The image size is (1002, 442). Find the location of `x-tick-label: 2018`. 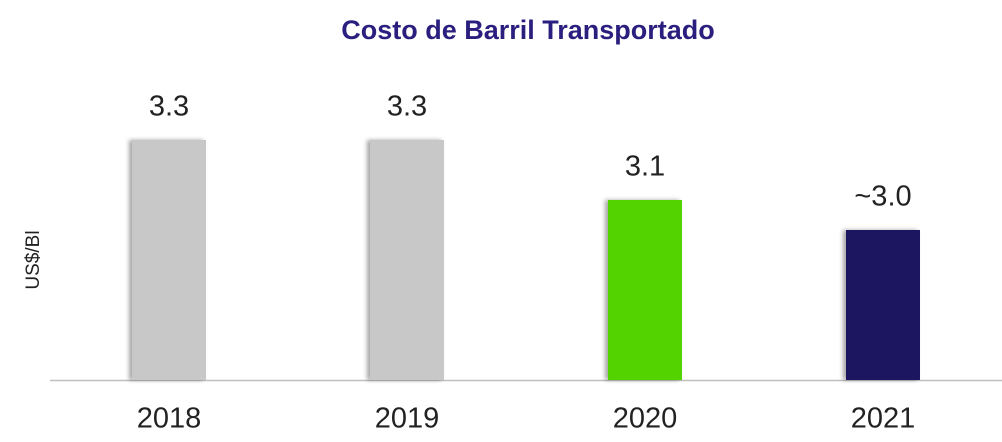

x-tick-label: 2018 is located at coordinates (169, 419).